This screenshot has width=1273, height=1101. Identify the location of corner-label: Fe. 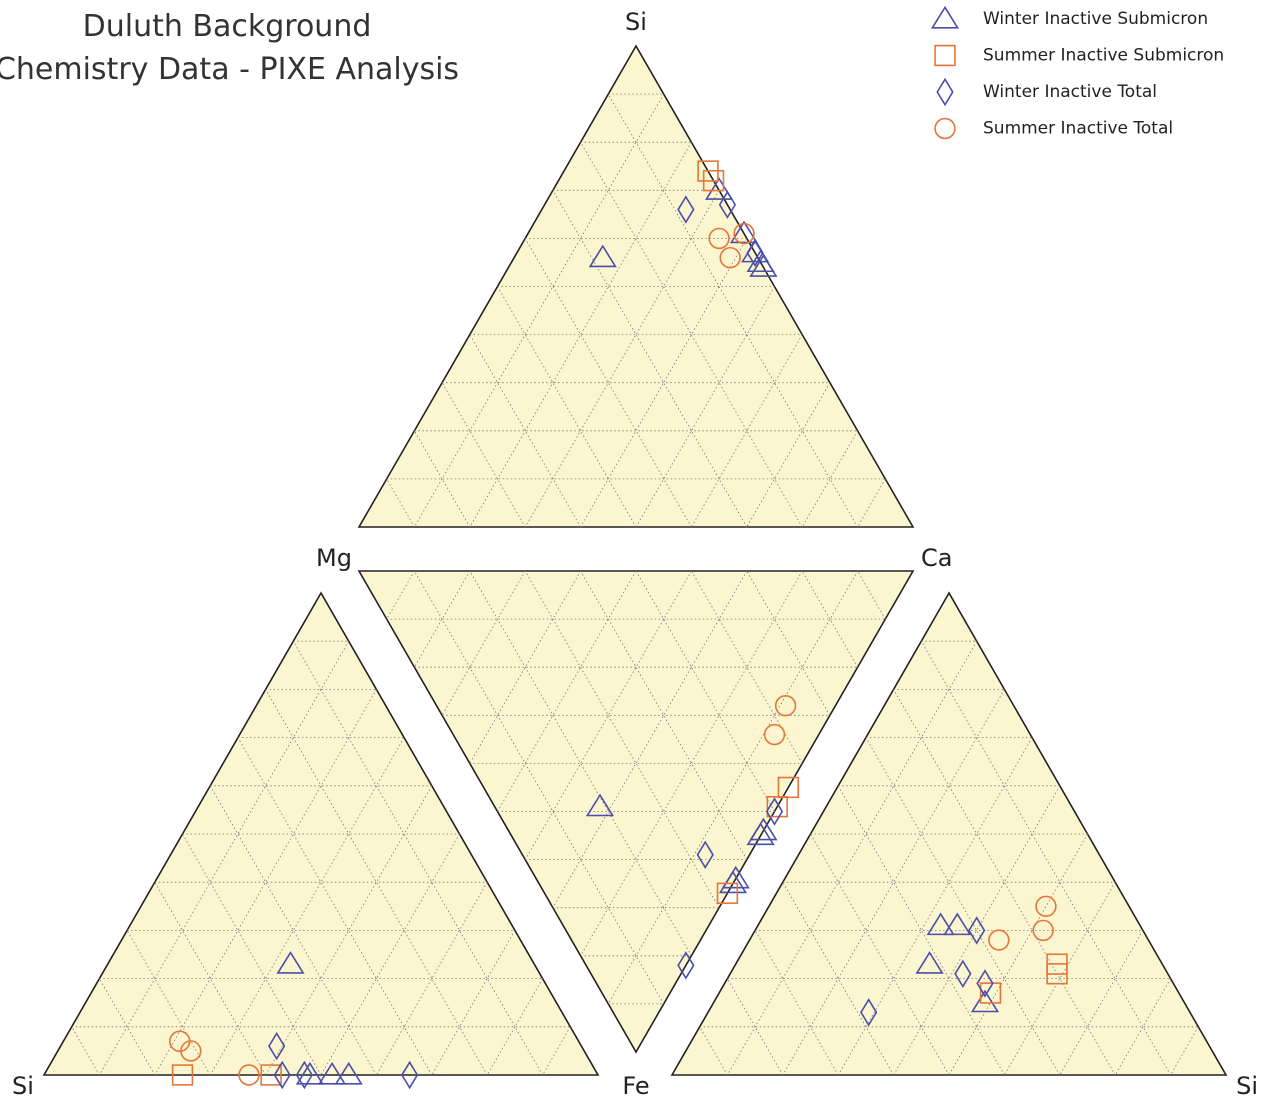
(635, 1086).